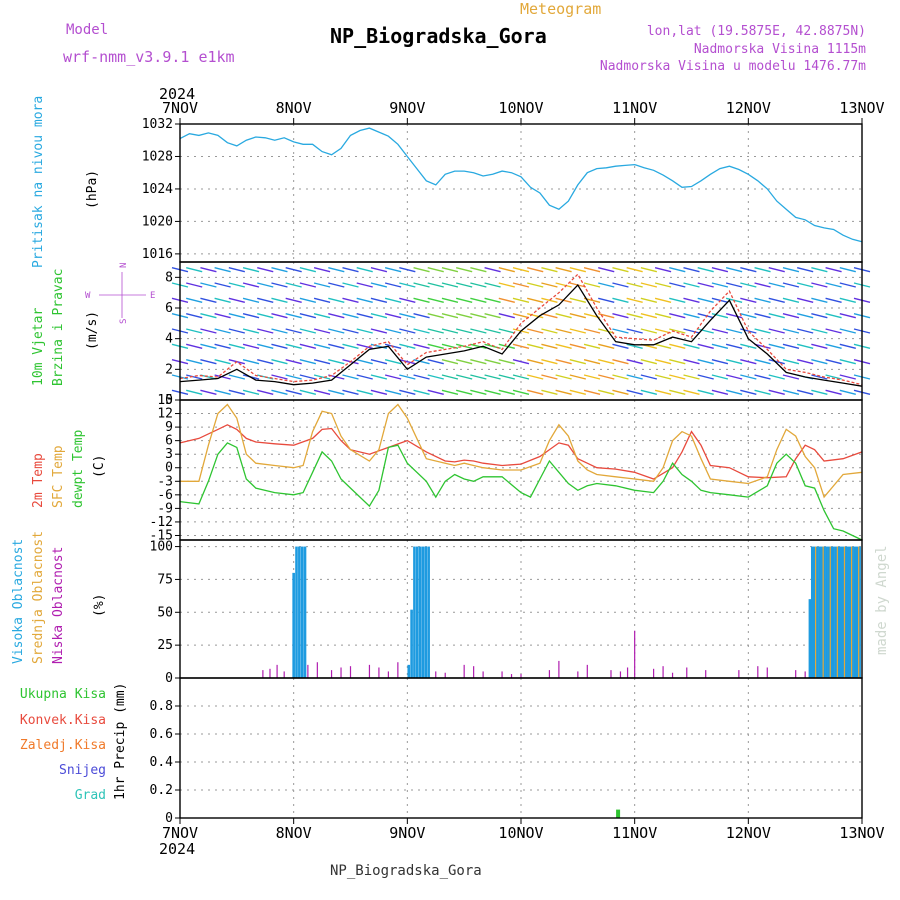 The width and height of the screenshot is (900, 900). What do you see at coordinates (161, 535) in the screenshot?
I see `temperature-ytick-label: -15` at bounding box center [161, 535].